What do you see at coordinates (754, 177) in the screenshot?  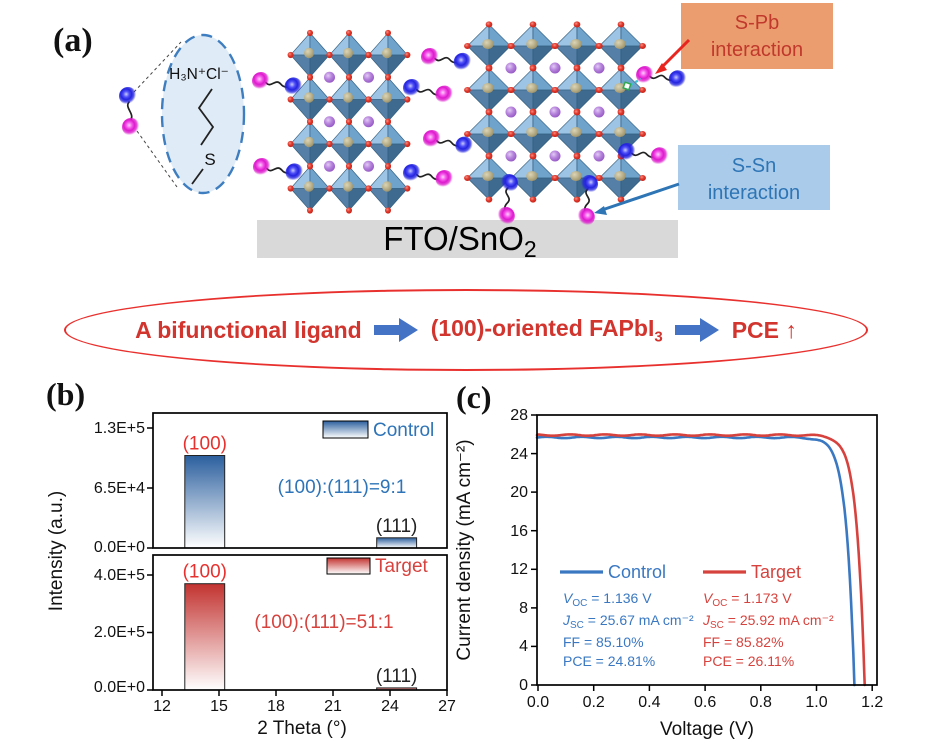 I see `s-sn-interaction-box: S-Sn interaction` at bounding box center [754, 177].